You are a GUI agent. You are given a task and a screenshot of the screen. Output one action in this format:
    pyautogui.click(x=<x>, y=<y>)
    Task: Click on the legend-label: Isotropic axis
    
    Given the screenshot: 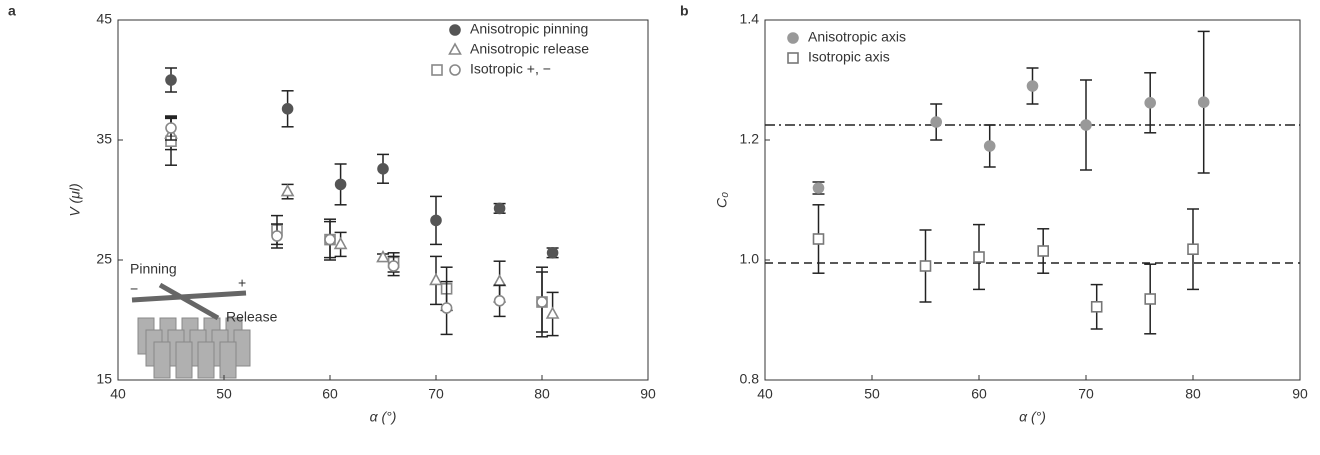 What is the action you would take?
    pyautogui.click(x=849, y=57)
    